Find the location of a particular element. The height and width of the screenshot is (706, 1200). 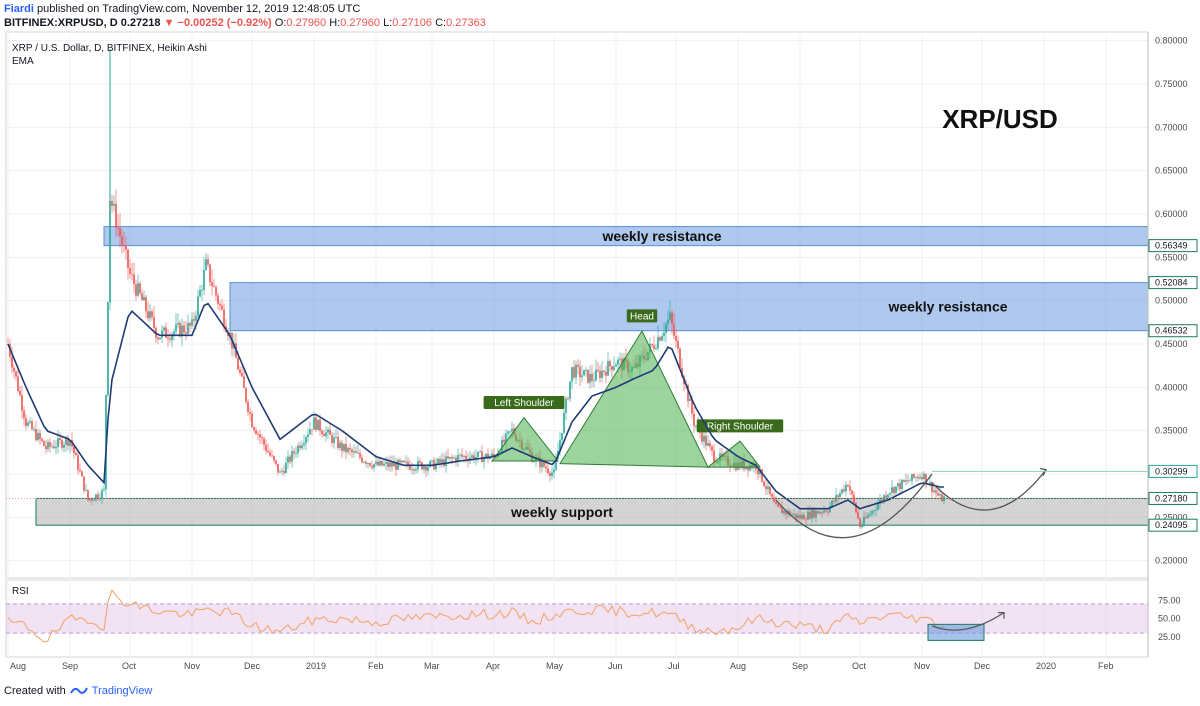

x-tick-label: Apr is located at coordinates (493, 666).